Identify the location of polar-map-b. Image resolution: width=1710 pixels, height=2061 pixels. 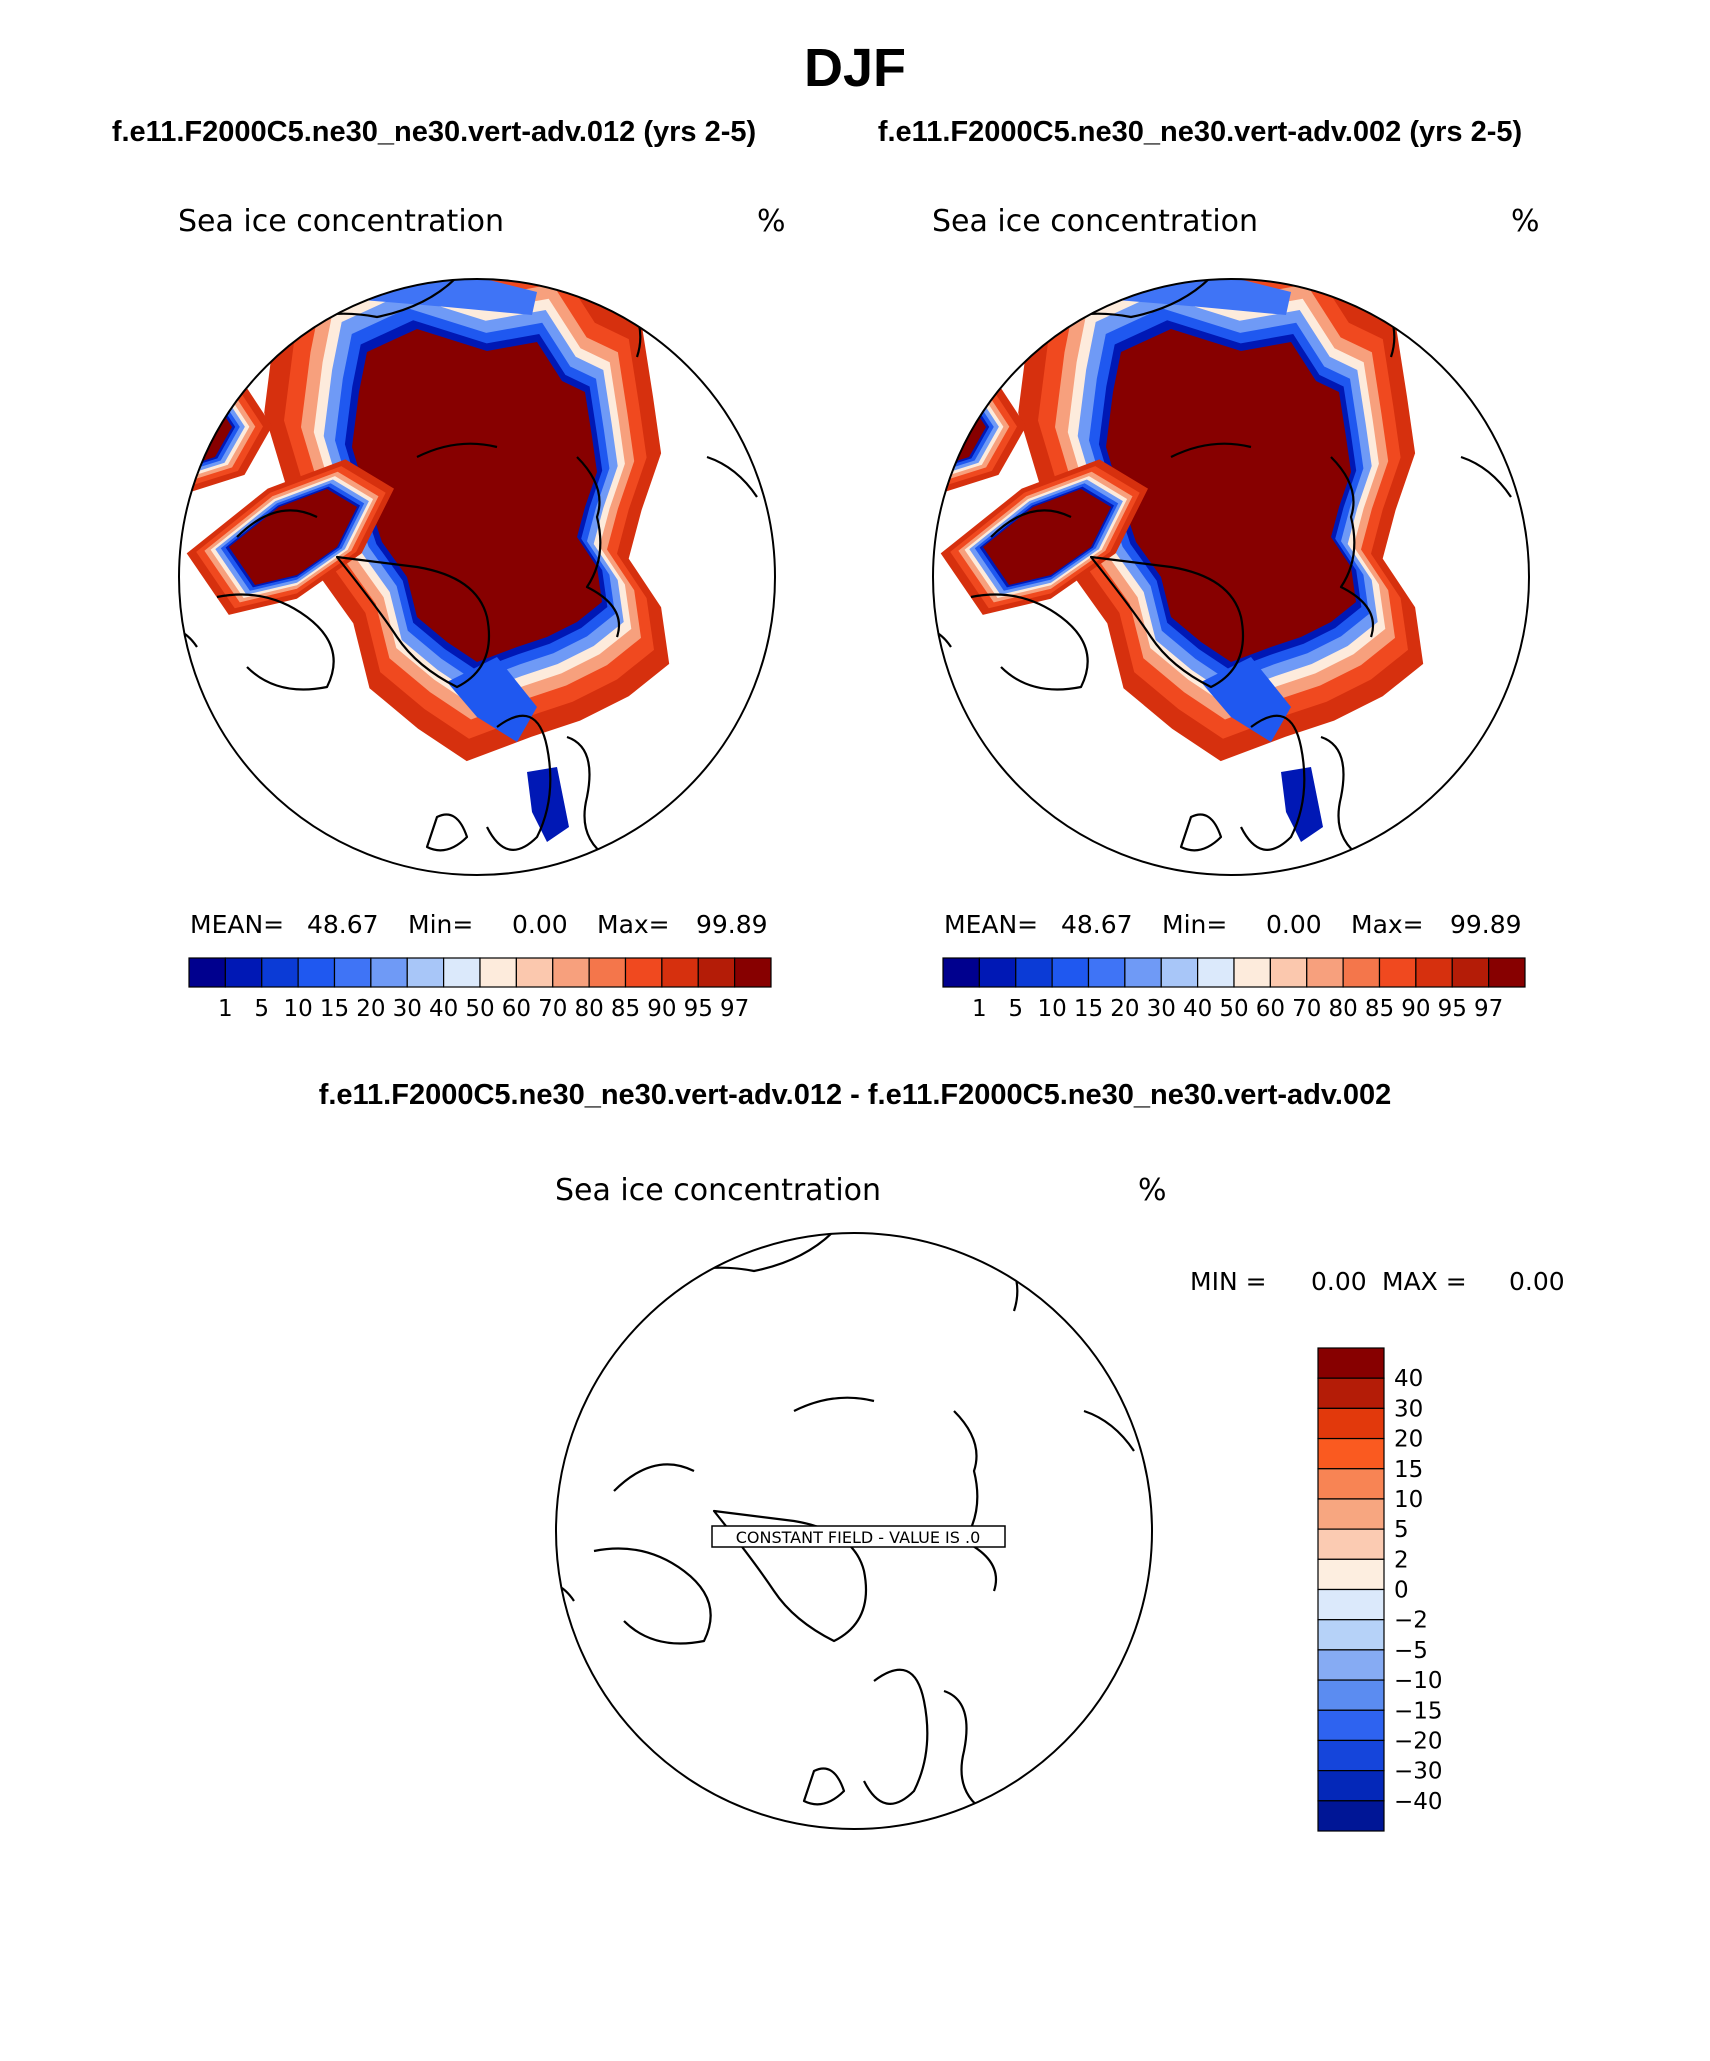
(1231, 577).